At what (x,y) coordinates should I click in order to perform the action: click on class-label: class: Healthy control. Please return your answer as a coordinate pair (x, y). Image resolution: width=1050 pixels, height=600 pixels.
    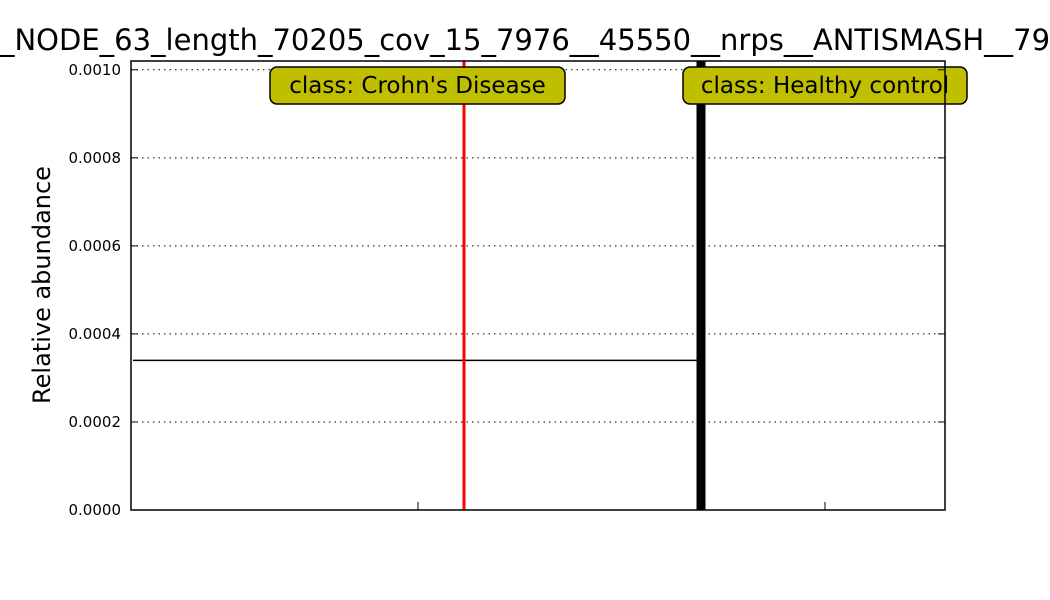
    Looking at the image, I should click on (825, 86).